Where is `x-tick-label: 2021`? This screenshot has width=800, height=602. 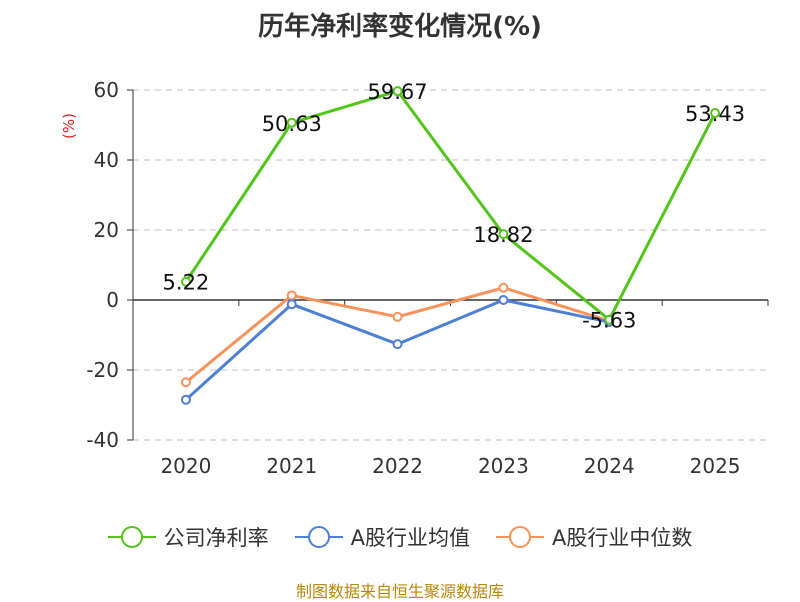
x-tick-label: 2021 is located at coordinates (291, 466).